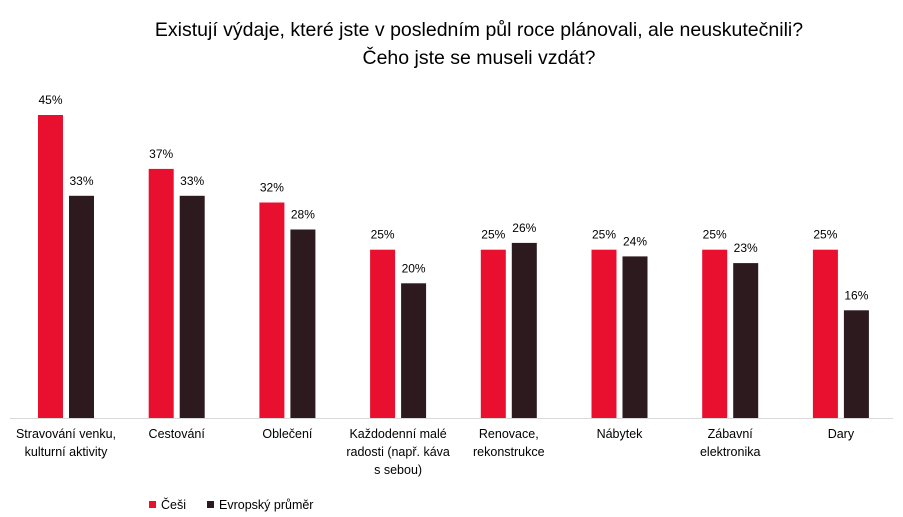  I want to click on bar-cesi-nabytek, so click(604, 333).